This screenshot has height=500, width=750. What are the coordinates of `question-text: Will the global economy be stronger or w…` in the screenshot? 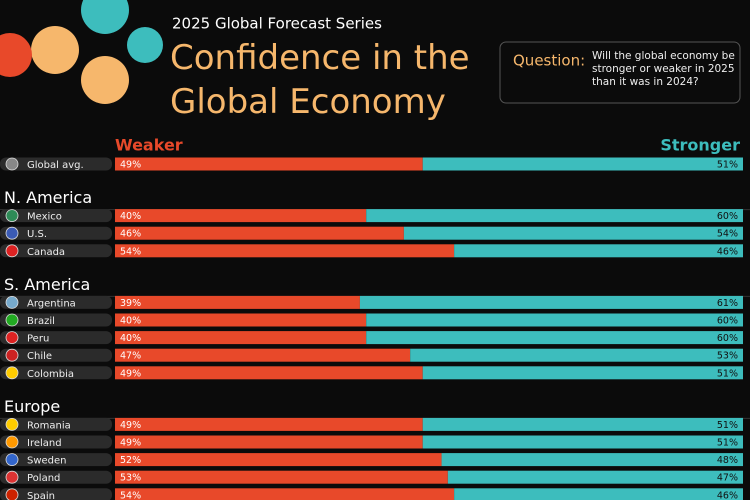 It's located at (663, 69).